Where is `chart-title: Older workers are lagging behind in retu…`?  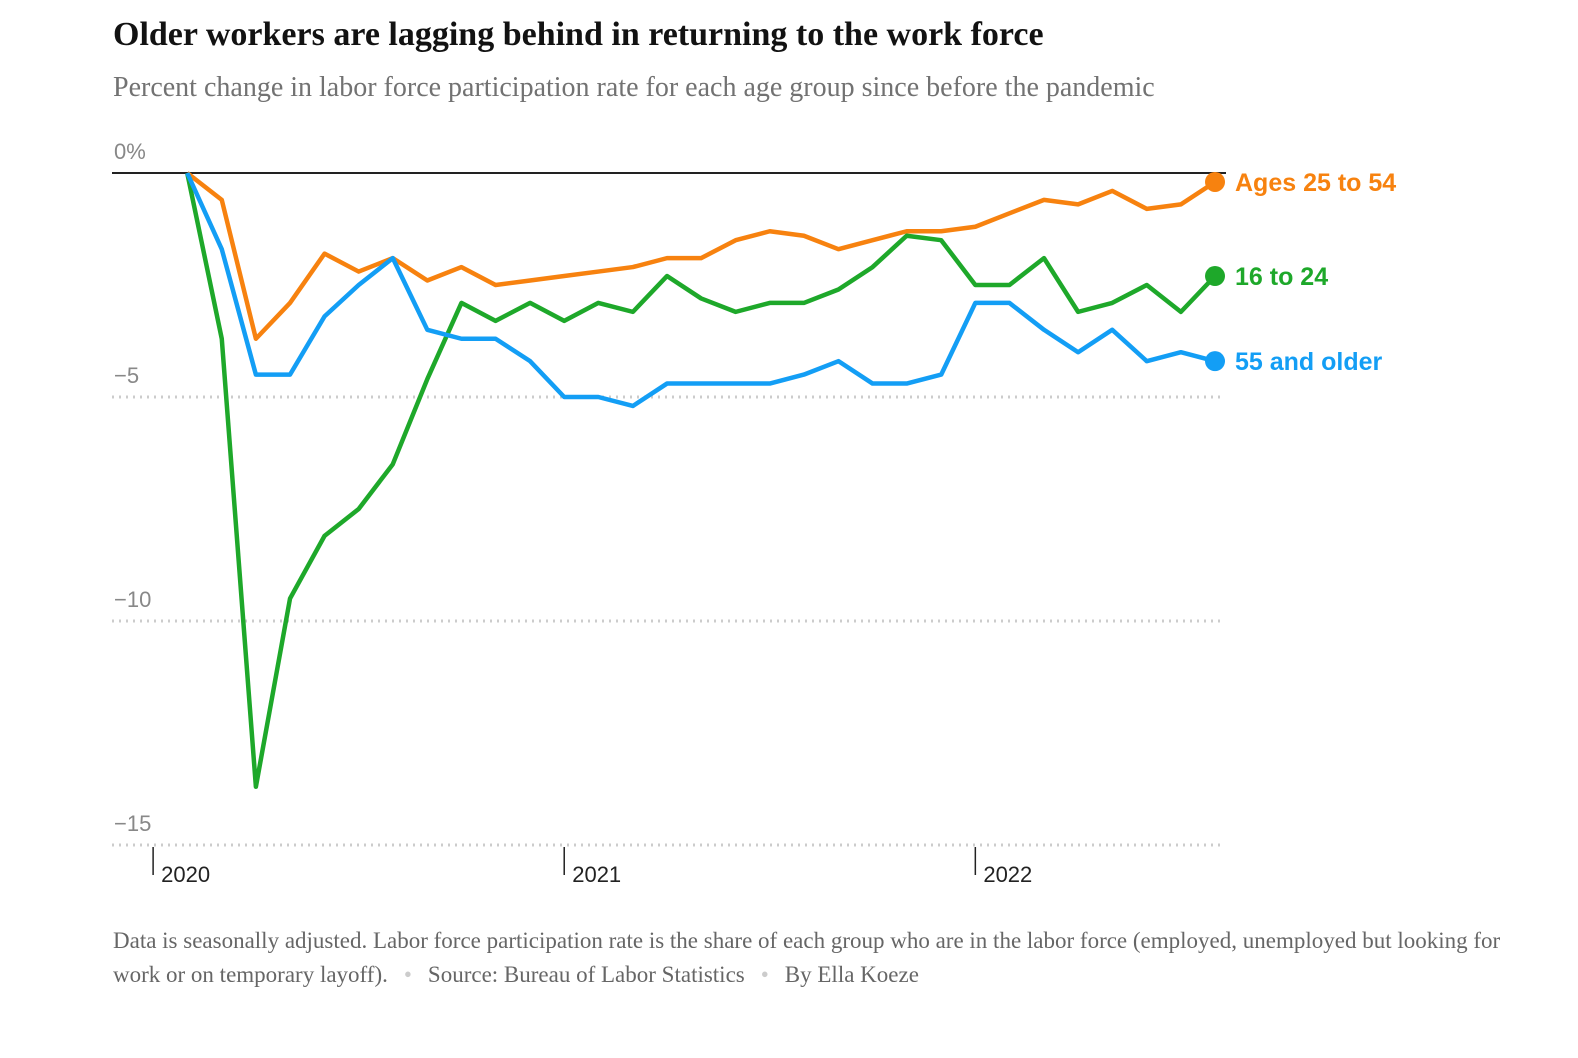
chart-title: Older workers are lagging behind in retu… is located at coordinates (578, 34).